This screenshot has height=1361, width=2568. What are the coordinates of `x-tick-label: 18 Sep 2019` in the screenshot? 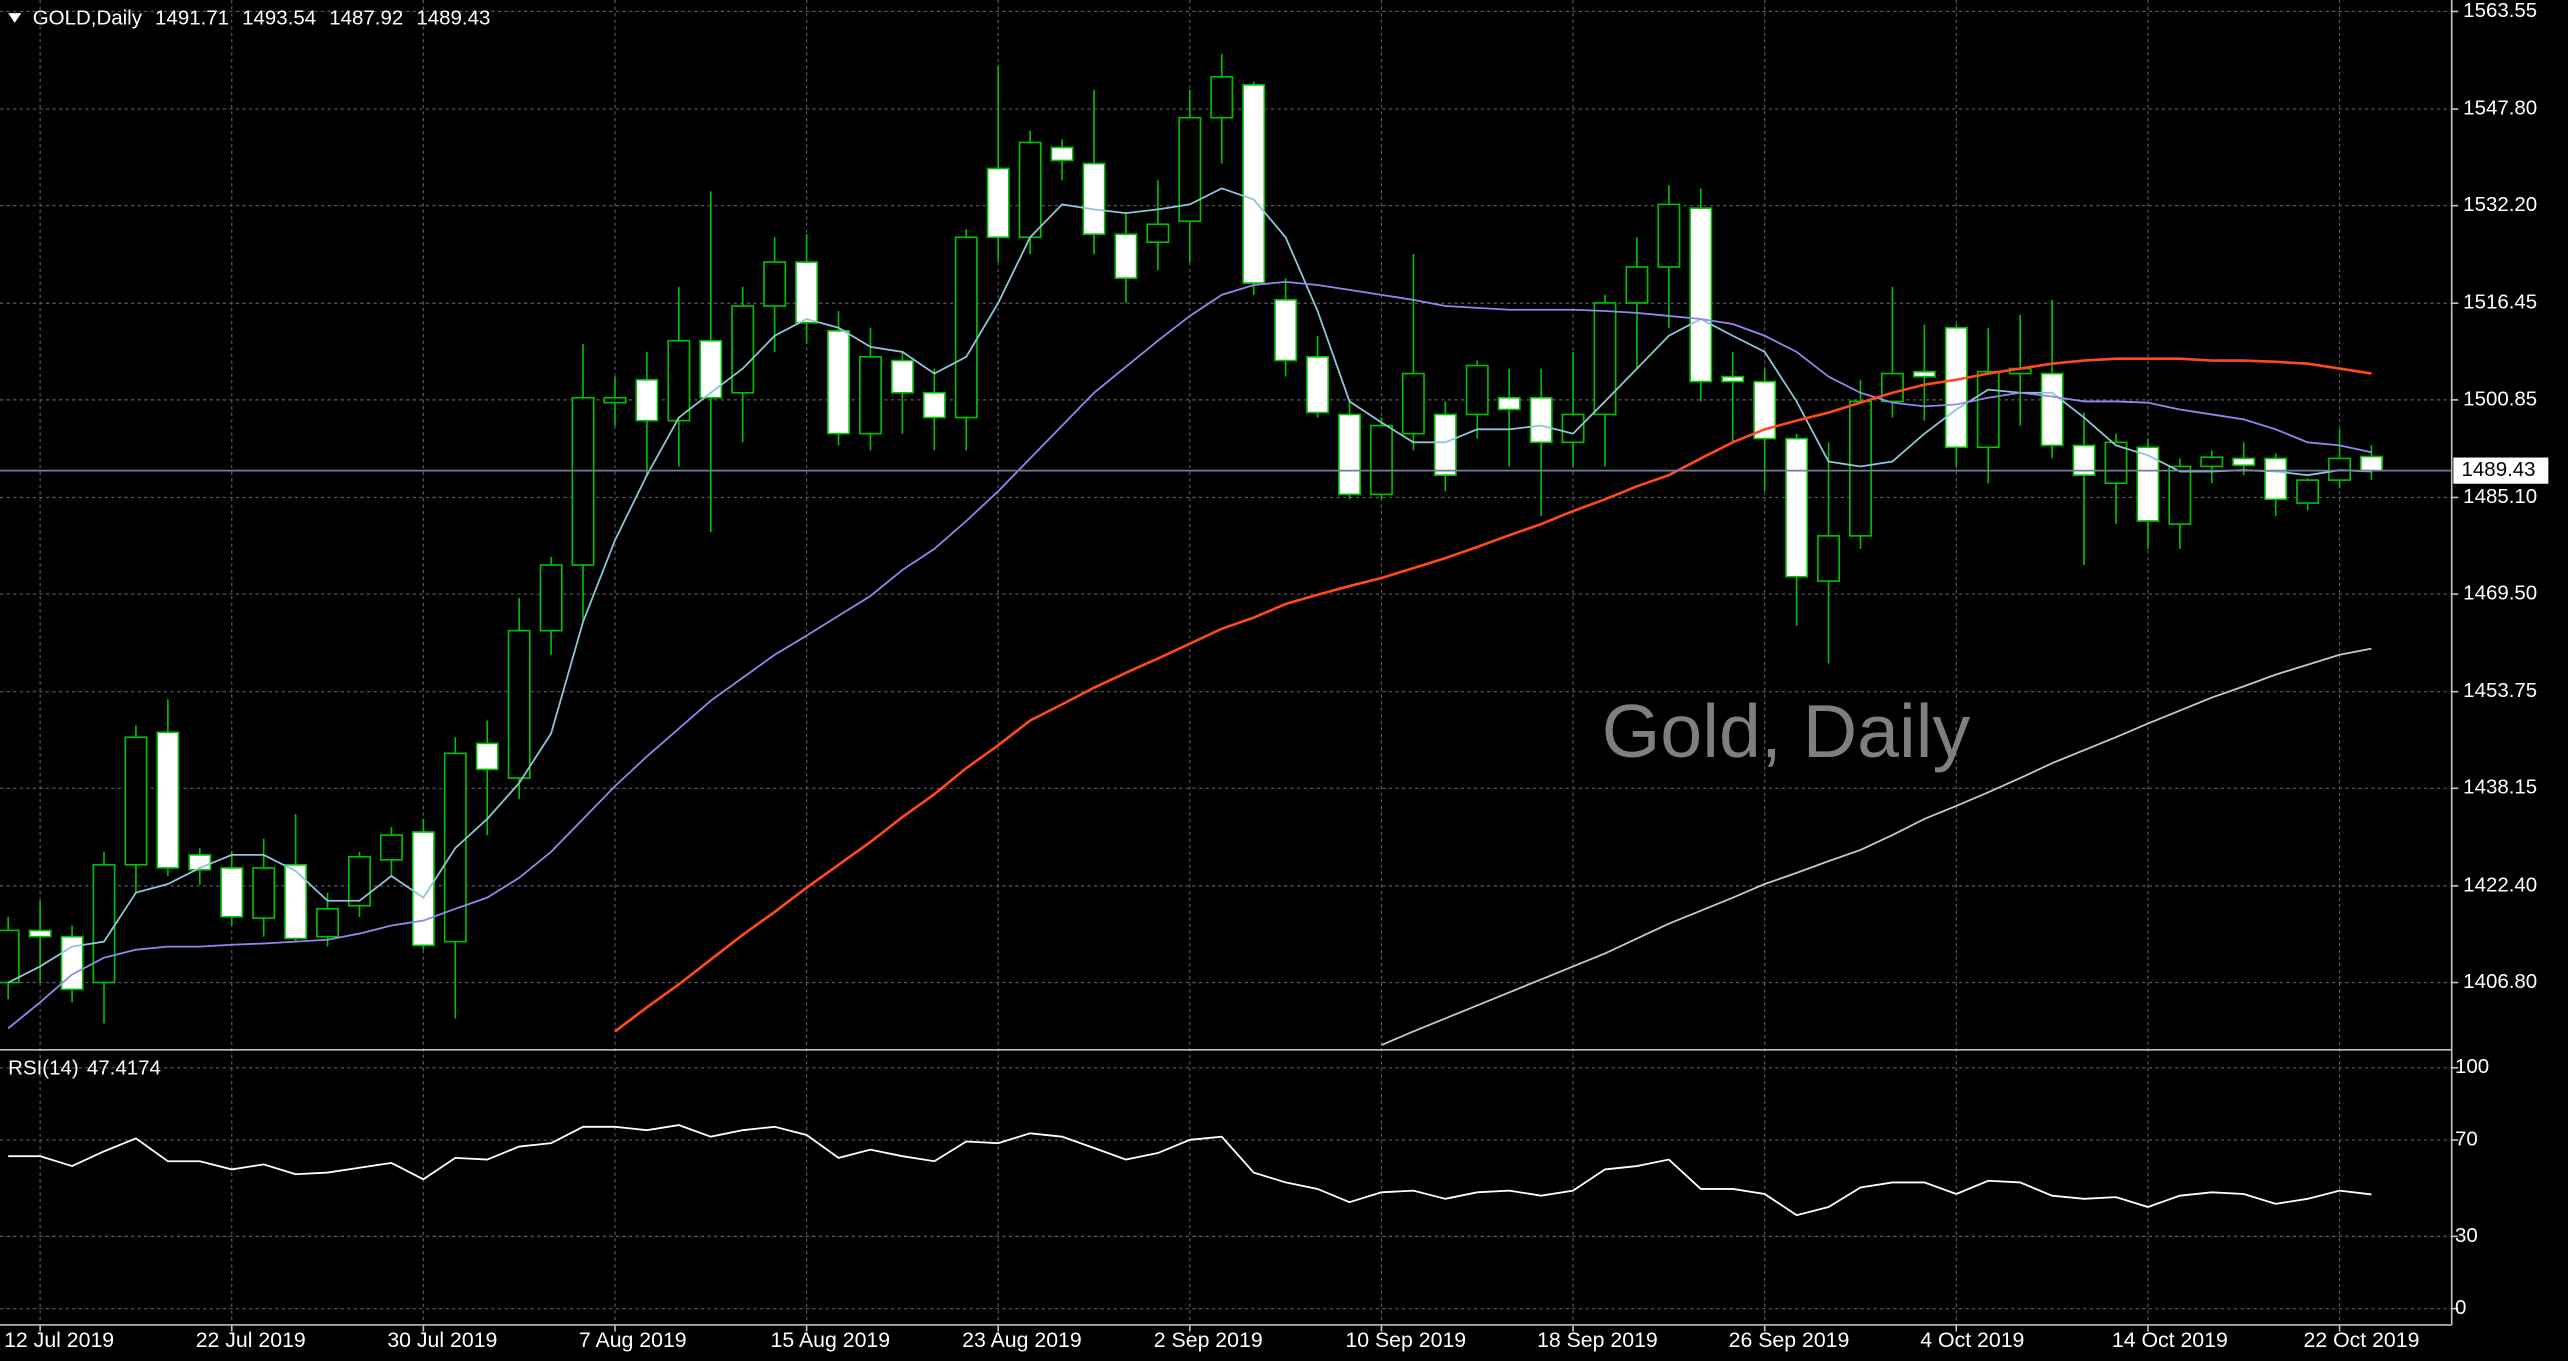 It's located at (1597, 1340).